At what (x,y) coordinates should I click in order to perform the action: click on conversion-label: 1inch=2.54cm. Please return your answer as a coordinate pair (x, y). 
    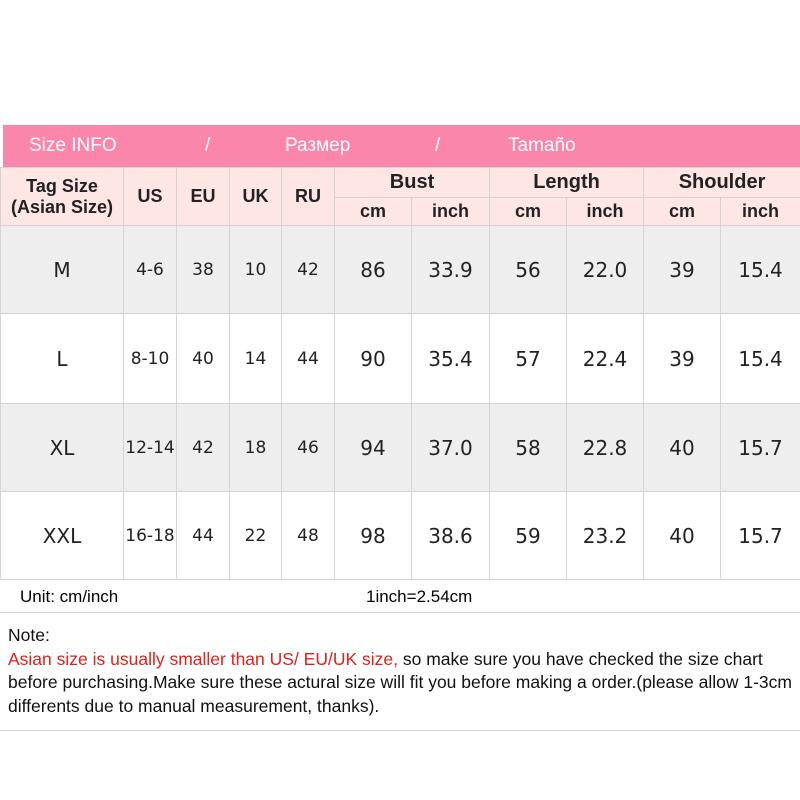
    Looking at the image, I should click on (419, 596).